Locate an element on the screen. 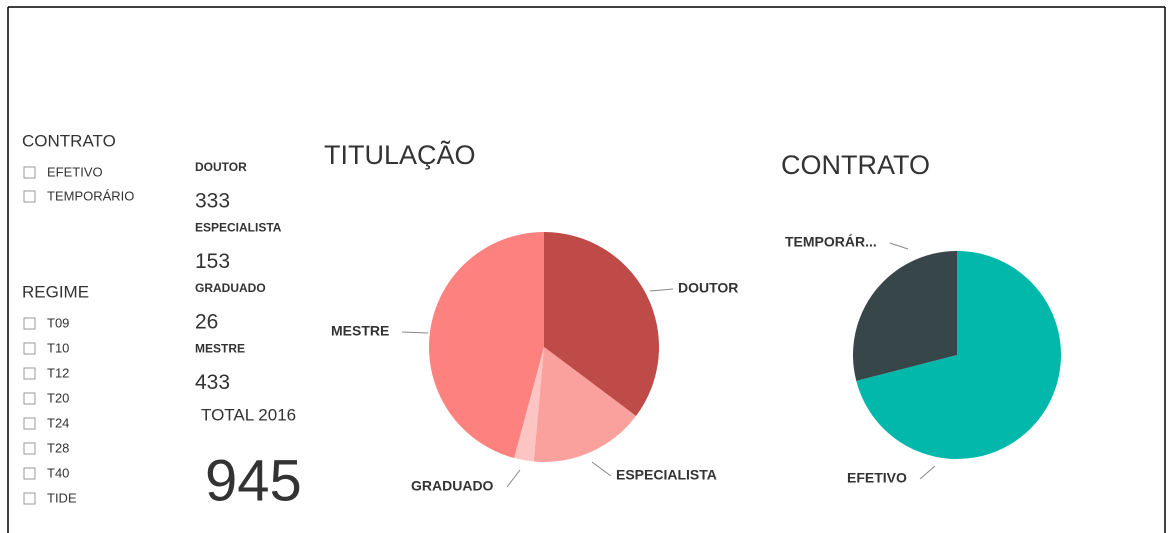 The image size is (1172, 533). slicer-item: TEMPORÁRIO is located at coordinates (90, 195).